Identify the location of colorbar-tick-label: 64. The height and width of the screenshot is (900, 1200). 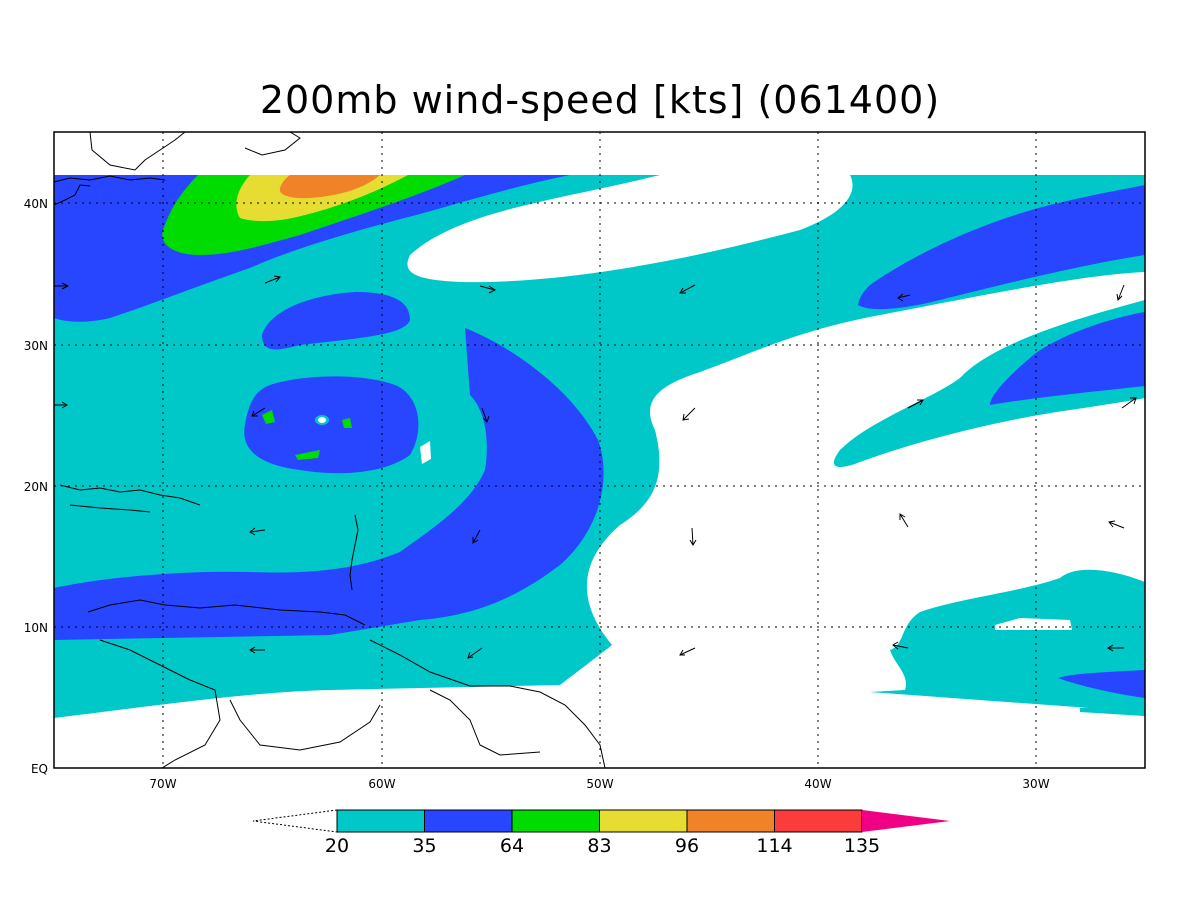
(512, 846).